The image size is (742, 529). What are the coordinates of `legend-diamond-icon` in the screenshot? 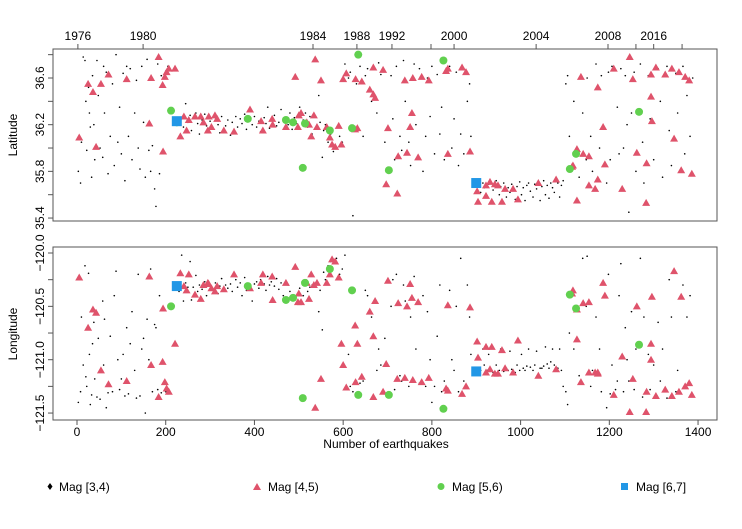 It's located at (50, 486).